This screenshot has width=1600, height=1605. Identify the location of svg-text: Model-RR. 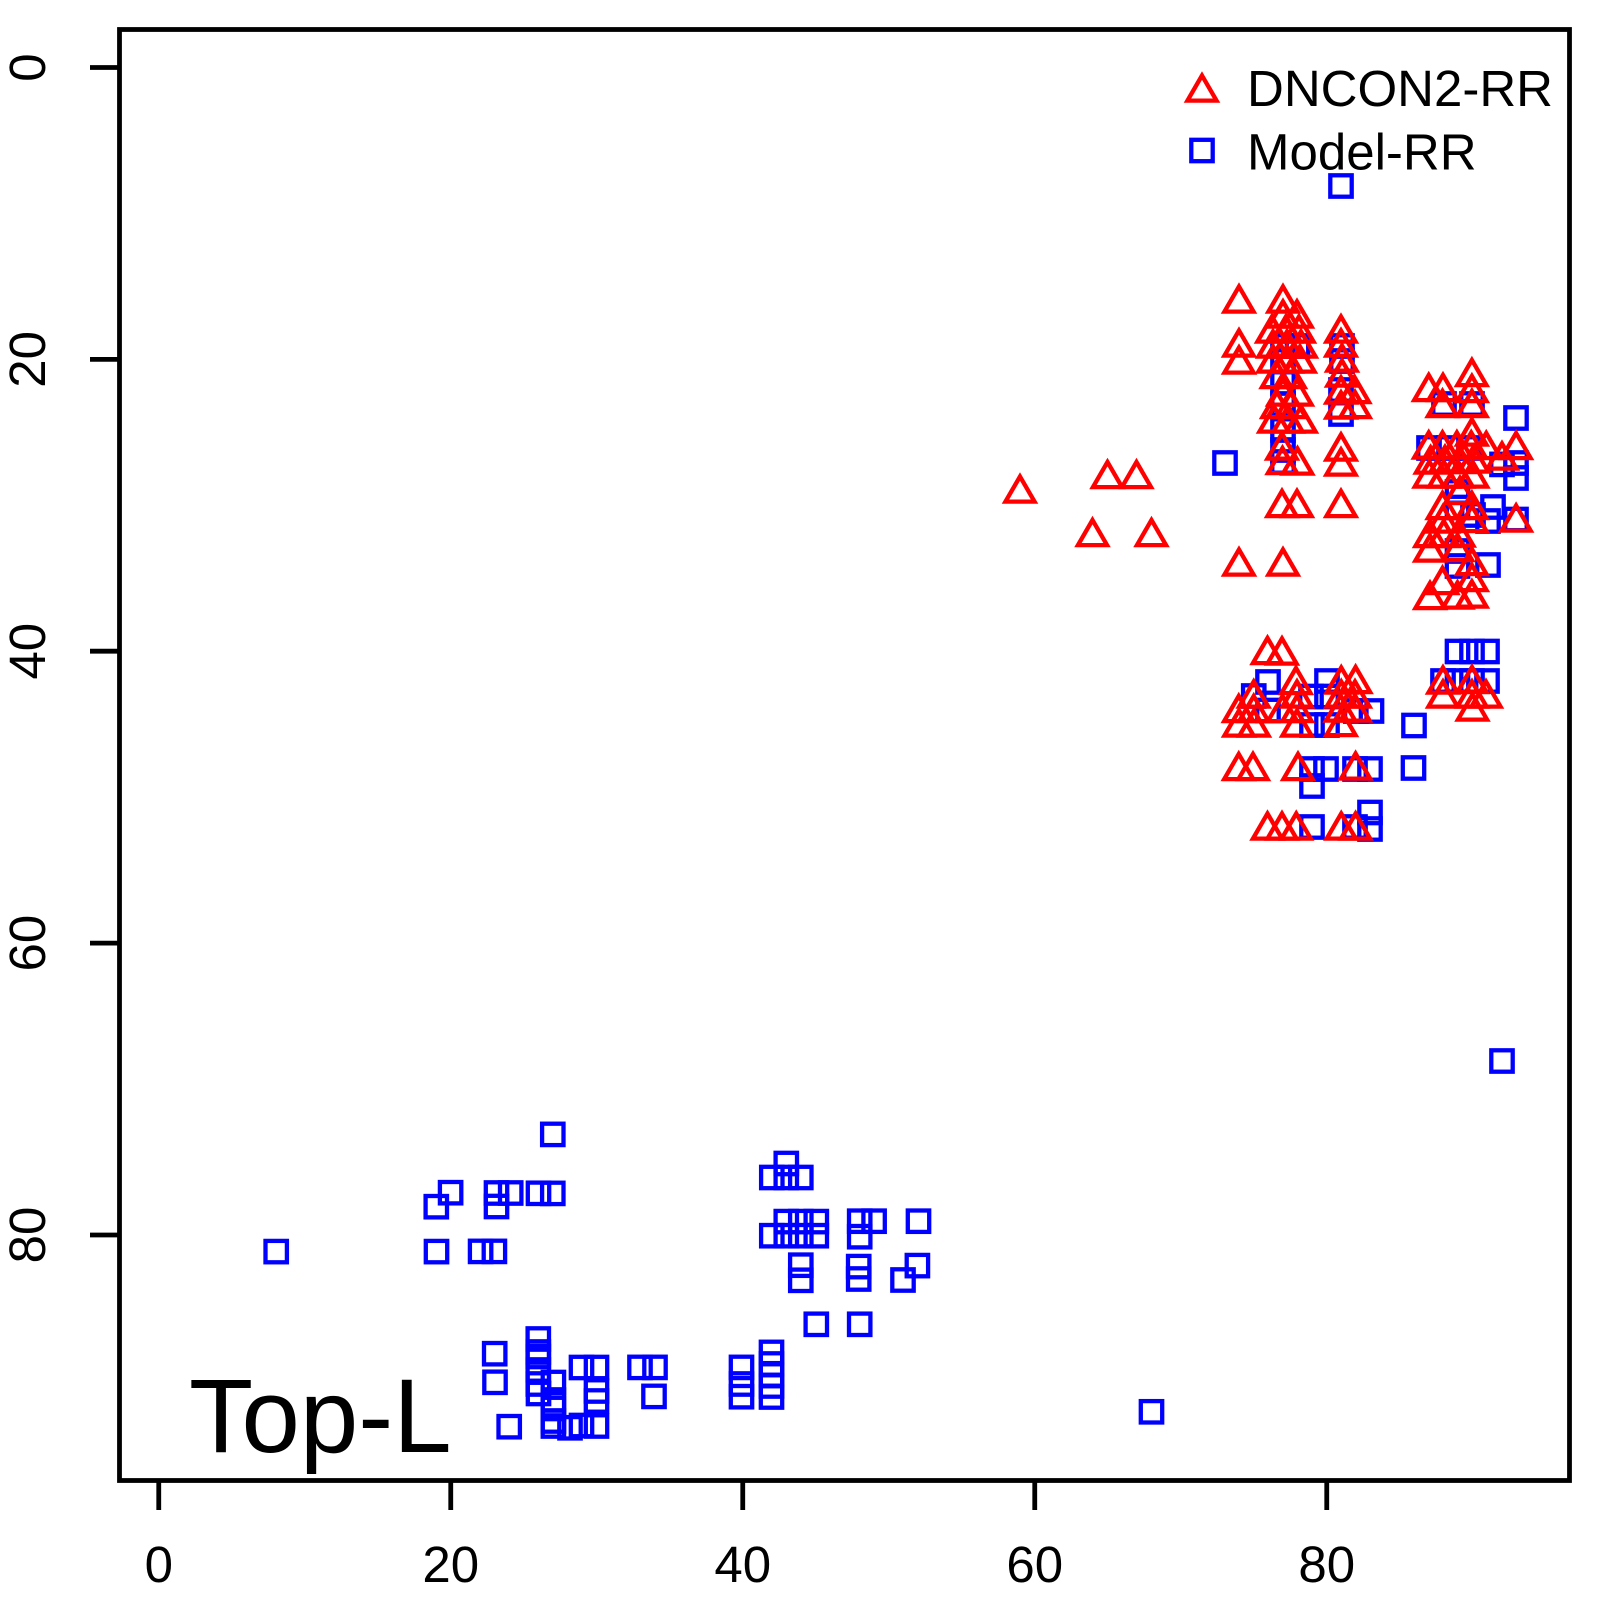
(1362, 152).